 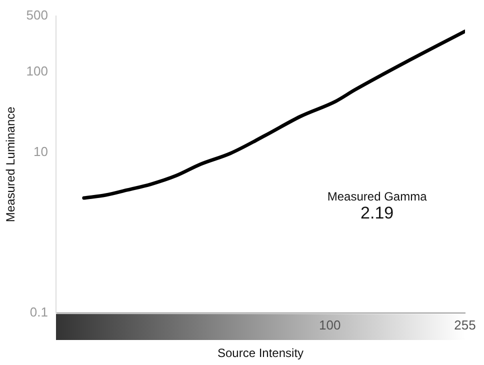 What do you see at coordinates (377, 213) in the screenshot?
I see `annotation: 2.19` at bounding box center [377, 213].